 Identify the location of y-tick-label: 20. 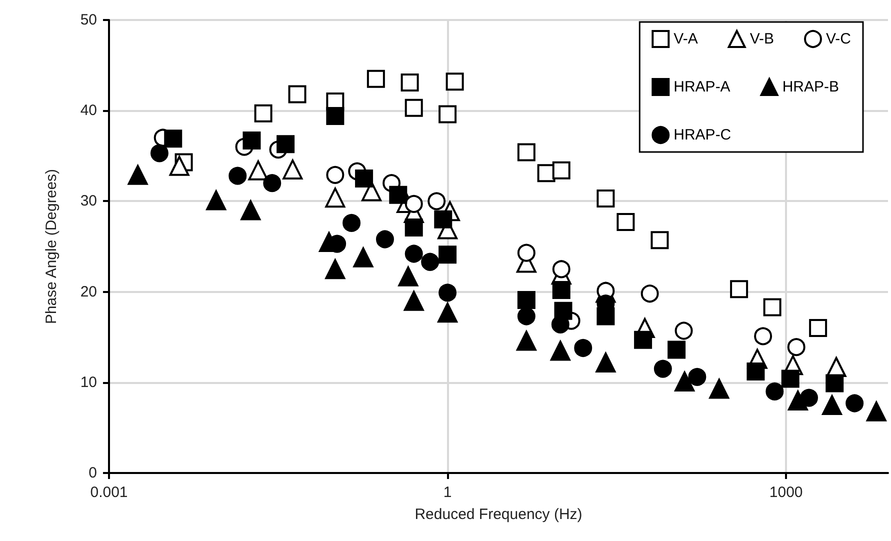
(88, 291).